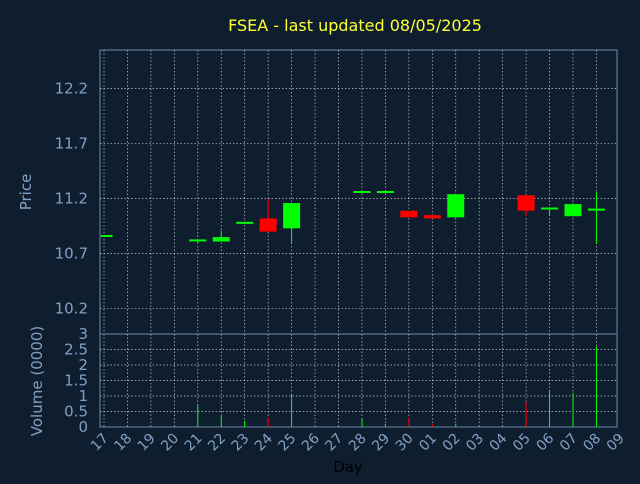 The height and width of the screenshot is (484, 640). What do you see at coordinates (83, 396) in the screenshot?
I see `volume-tick-label: 1` at bounding box center [83, 396].